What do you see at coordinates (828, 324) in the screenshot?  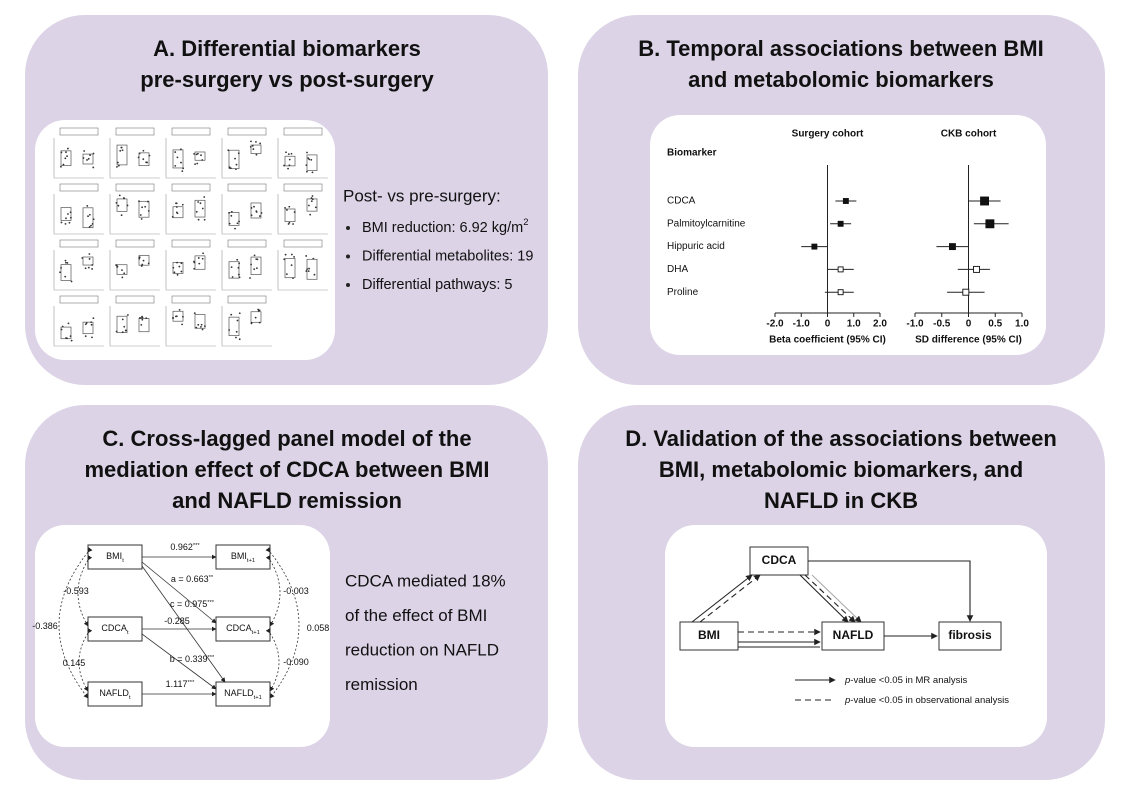 I see `tick-label: 0` at bounding box center [828, 324].